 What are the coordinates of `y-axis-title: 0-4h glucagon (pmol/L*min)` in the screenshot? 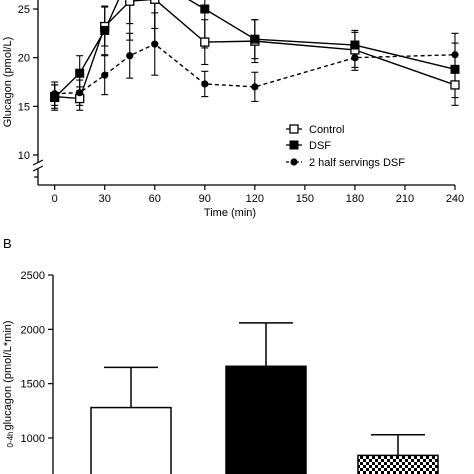 It's located at (8, 383).